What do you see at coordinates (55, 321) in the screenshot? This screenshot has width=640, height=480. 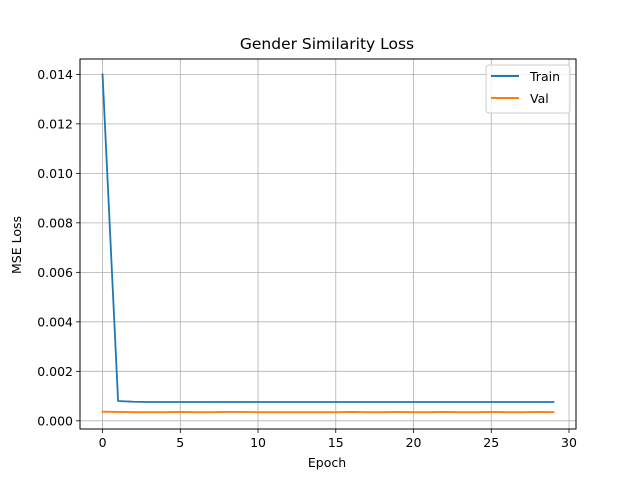 I see `y-tick-label: 0.004` at bounding box center [55, 321].